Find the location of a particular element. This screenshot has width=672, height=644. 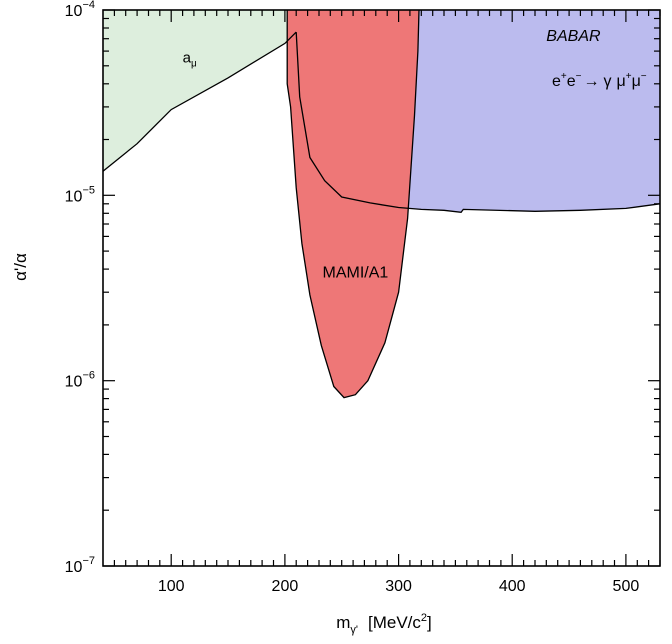

x-tick-label: 400 is located at coordinates (512, 586).